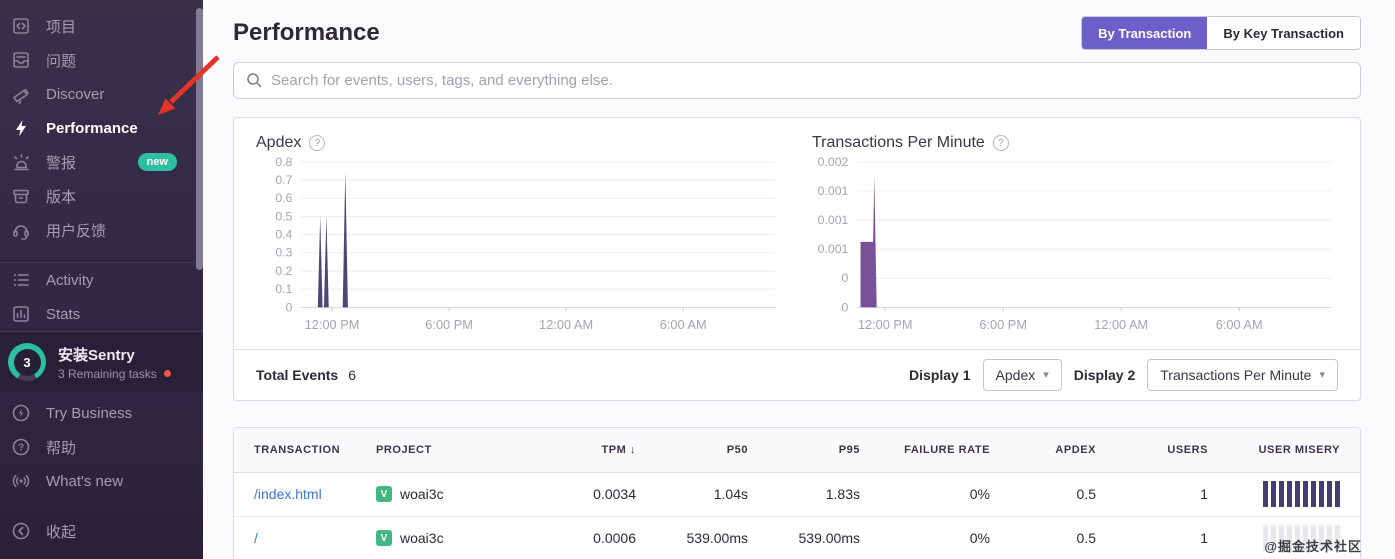  I want to click on display1-select: Apdex ▾, so click(1022, 374).